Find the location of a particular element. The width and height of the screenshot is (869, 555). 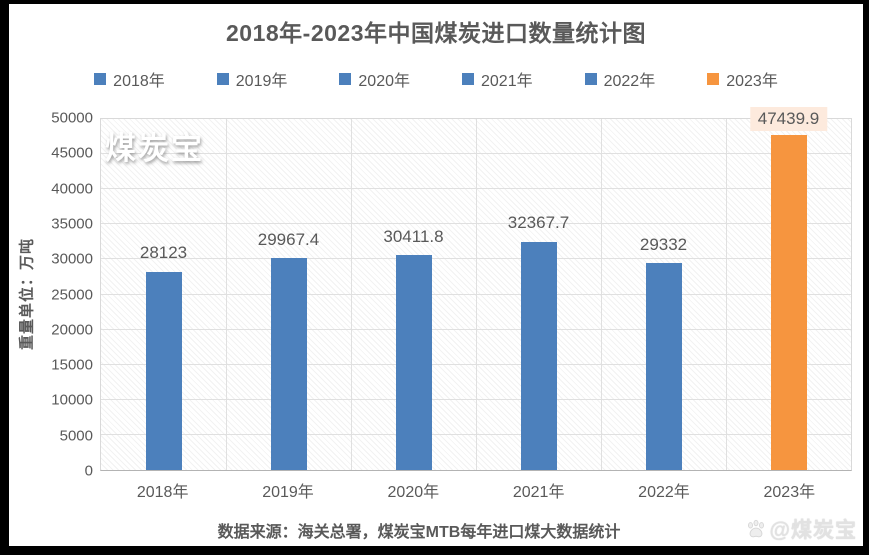

data-label-2021年: 32367.7 is located at coordinates (538, 223).